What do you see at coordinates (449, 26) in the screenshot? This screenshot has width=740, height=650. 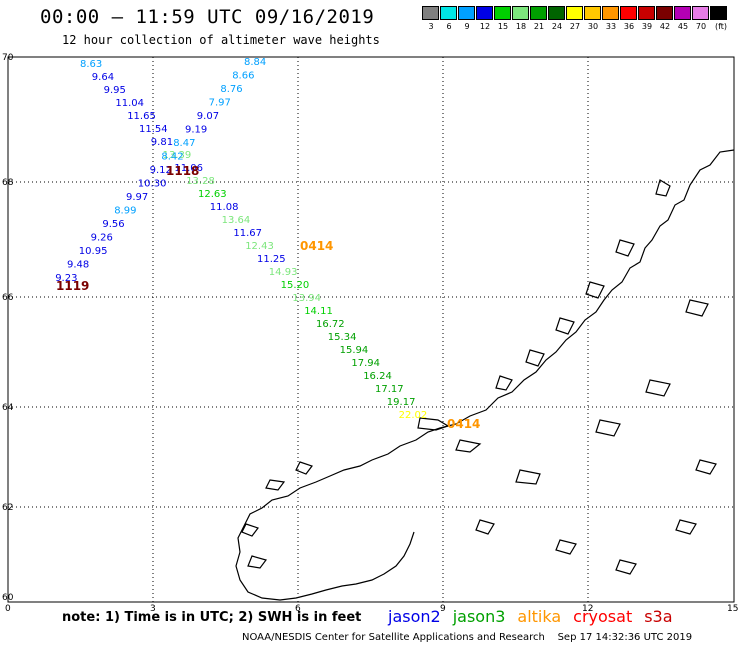 I see `legend-label: 6` at bounding box center [449, 26].